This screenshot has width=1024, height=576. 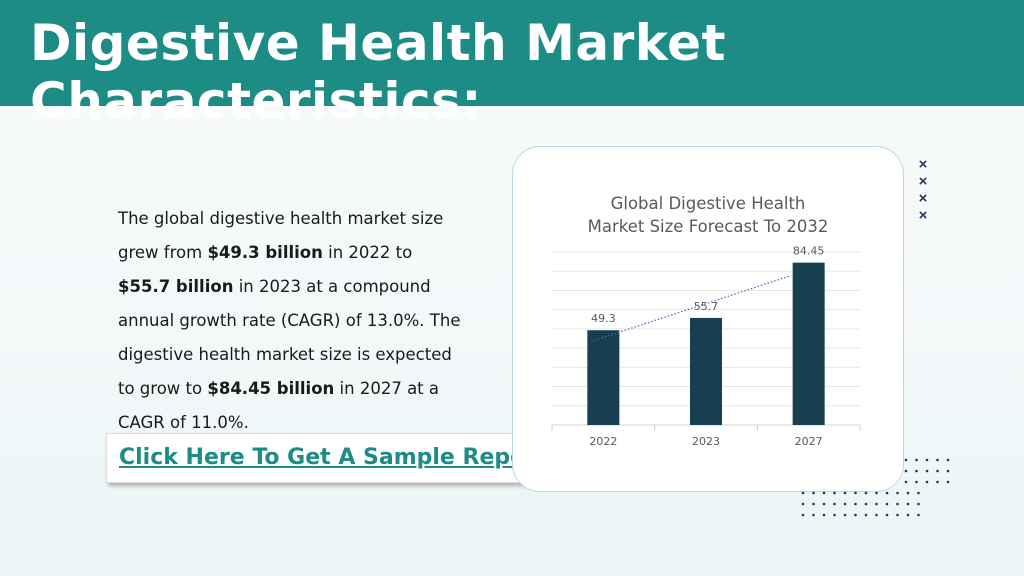 I want to click on chart-title-line-2: Market Size Forecast To 2032, so click(x=708, y=226).